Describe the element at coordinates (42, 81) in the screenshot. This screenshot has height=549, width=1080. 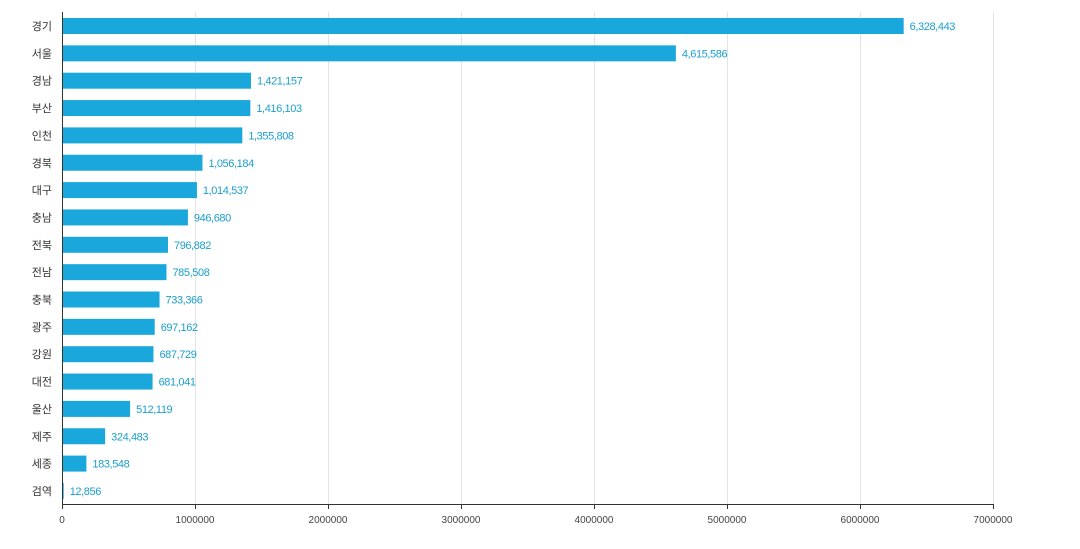
I see `category-label: 경남` at that location.